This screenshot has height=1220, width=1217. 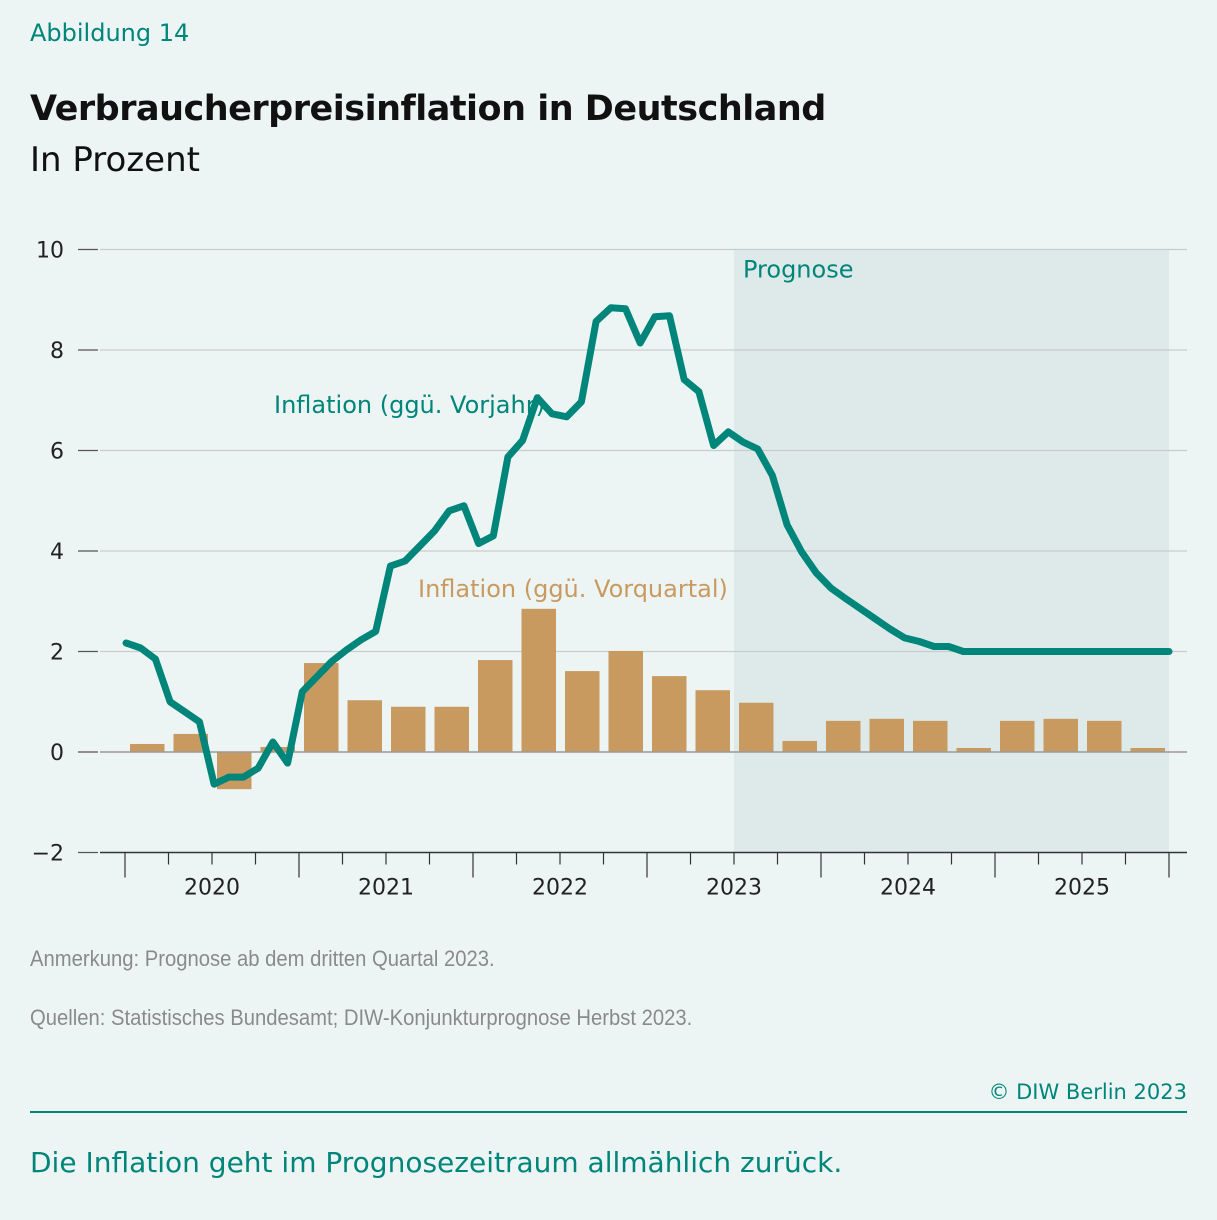 What do you see at coordinates (408, 729) in the screenshot?
I see `bar-2021Q3` at bounding box center [408, 729].